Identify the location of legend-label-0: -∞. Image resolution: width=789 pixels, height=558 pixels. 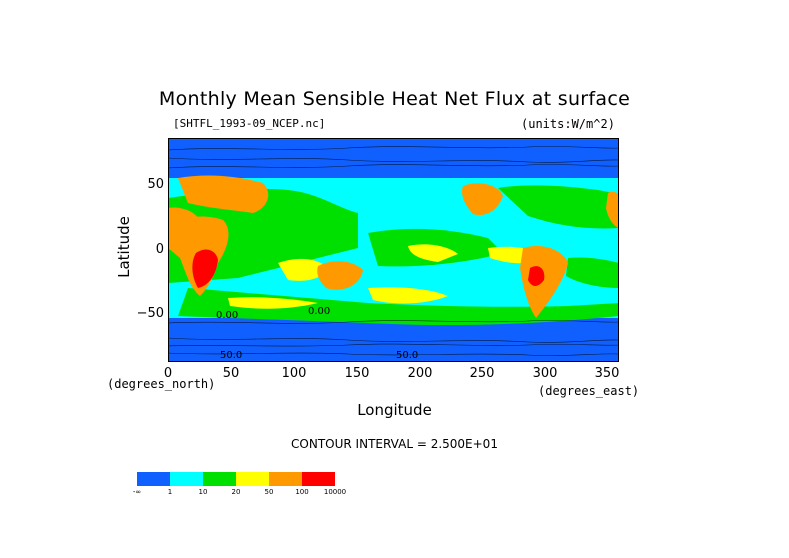
(137, 492).